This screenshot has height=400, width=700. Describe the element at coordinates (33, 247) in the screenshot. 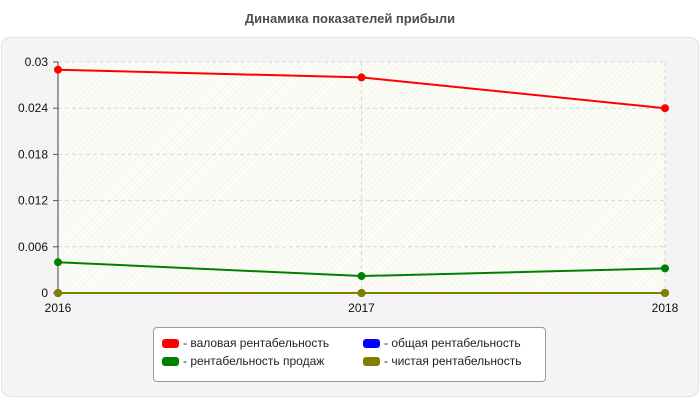

I see `y-tick-label: 0.006` at that location.